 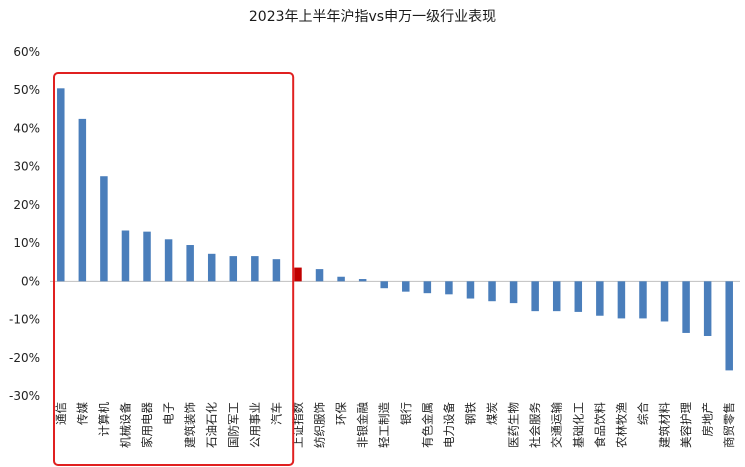 What do you see at coordinates (169, 413) in the screenshot?
I see `category-label: 电子` at bounding box center [169, 413].